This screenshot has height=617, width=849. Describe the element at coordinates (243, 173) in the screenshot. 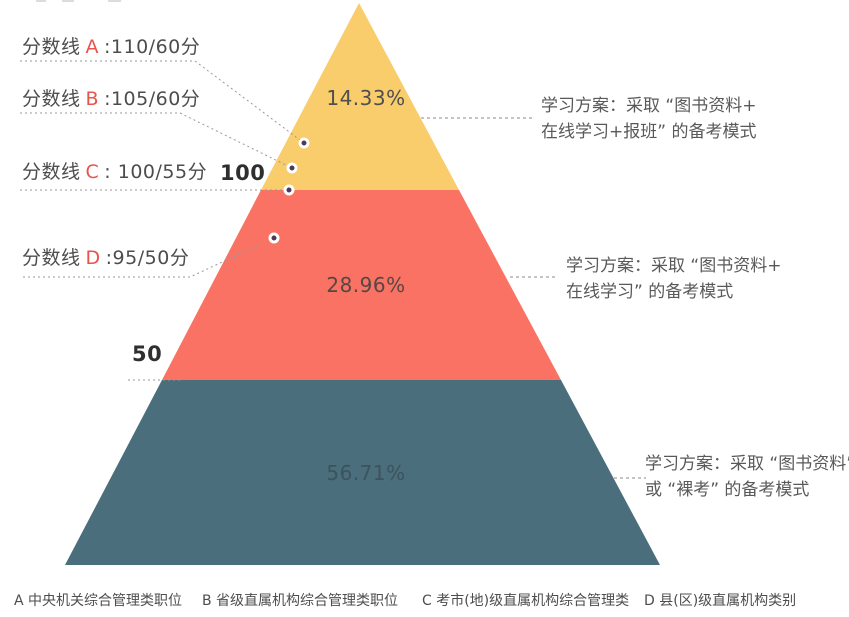

I see `axis-mark-100: 100` at that location.